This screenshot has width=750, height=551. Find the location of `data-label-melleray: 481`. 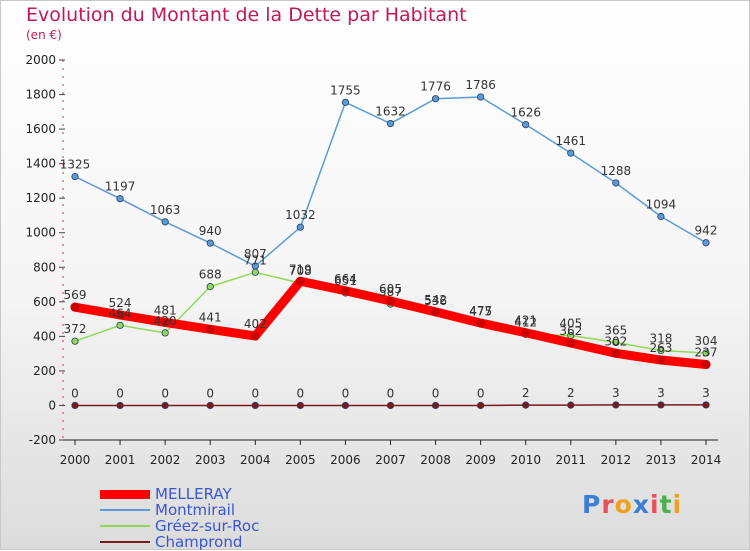

data-label-melleray: 481 is located at coordinates (165, 310).